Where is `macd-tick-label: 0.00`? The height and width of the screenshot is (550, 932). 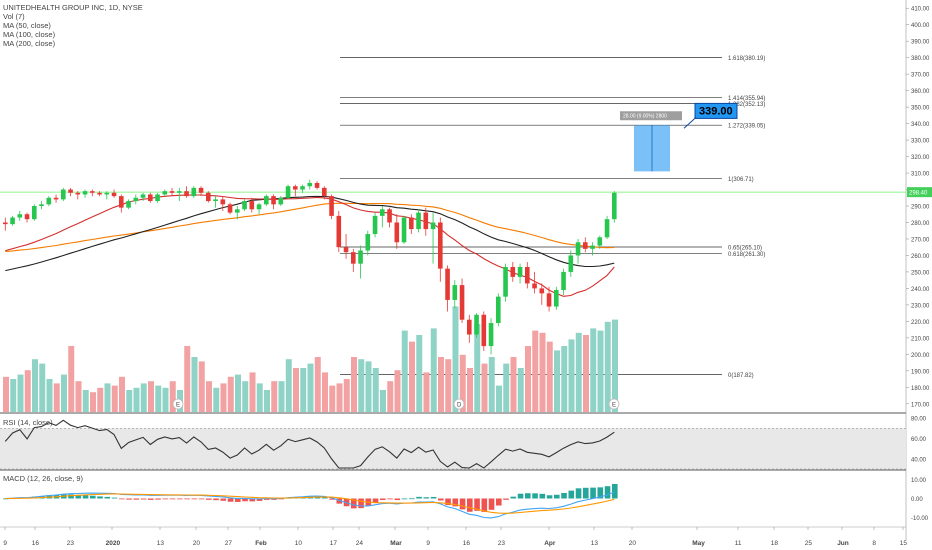 macd-tick-label: 0.00 is located at coordinates (917, 500).